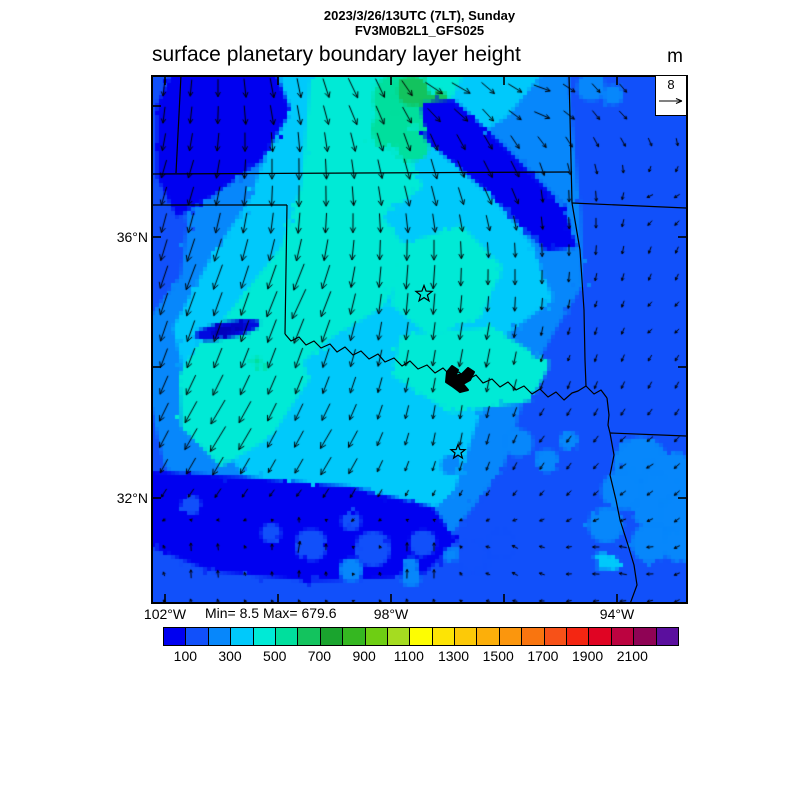 The image size is (800, 800). I want to click on colorbar, so click(421, 636).